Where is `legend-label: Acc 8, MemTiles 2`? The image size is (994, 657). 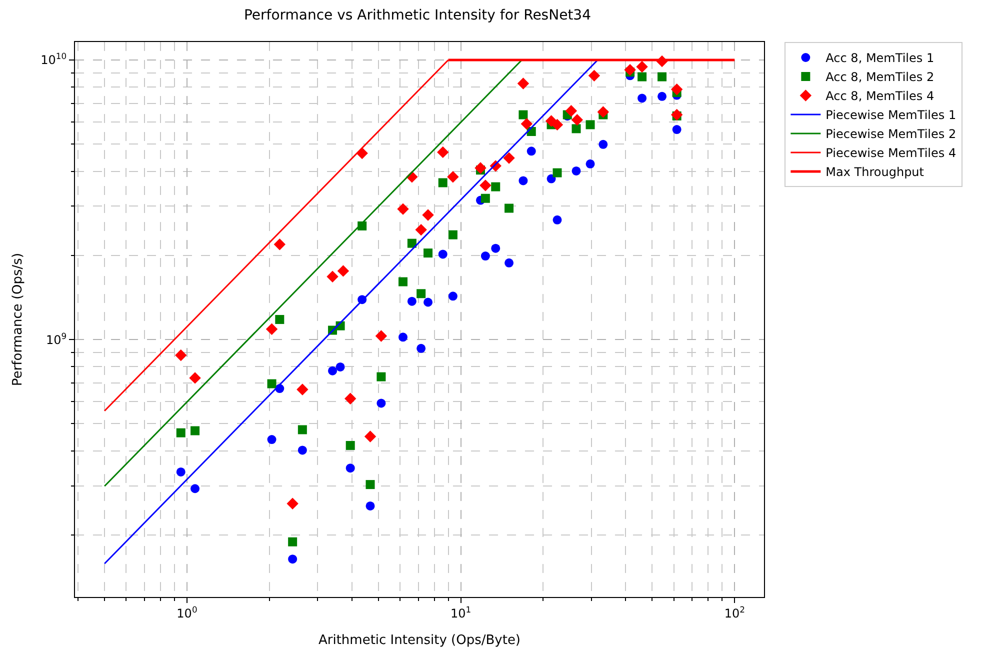 legend-label: Acc 8, MemTiles 2 is located at coordinates (880, 77).